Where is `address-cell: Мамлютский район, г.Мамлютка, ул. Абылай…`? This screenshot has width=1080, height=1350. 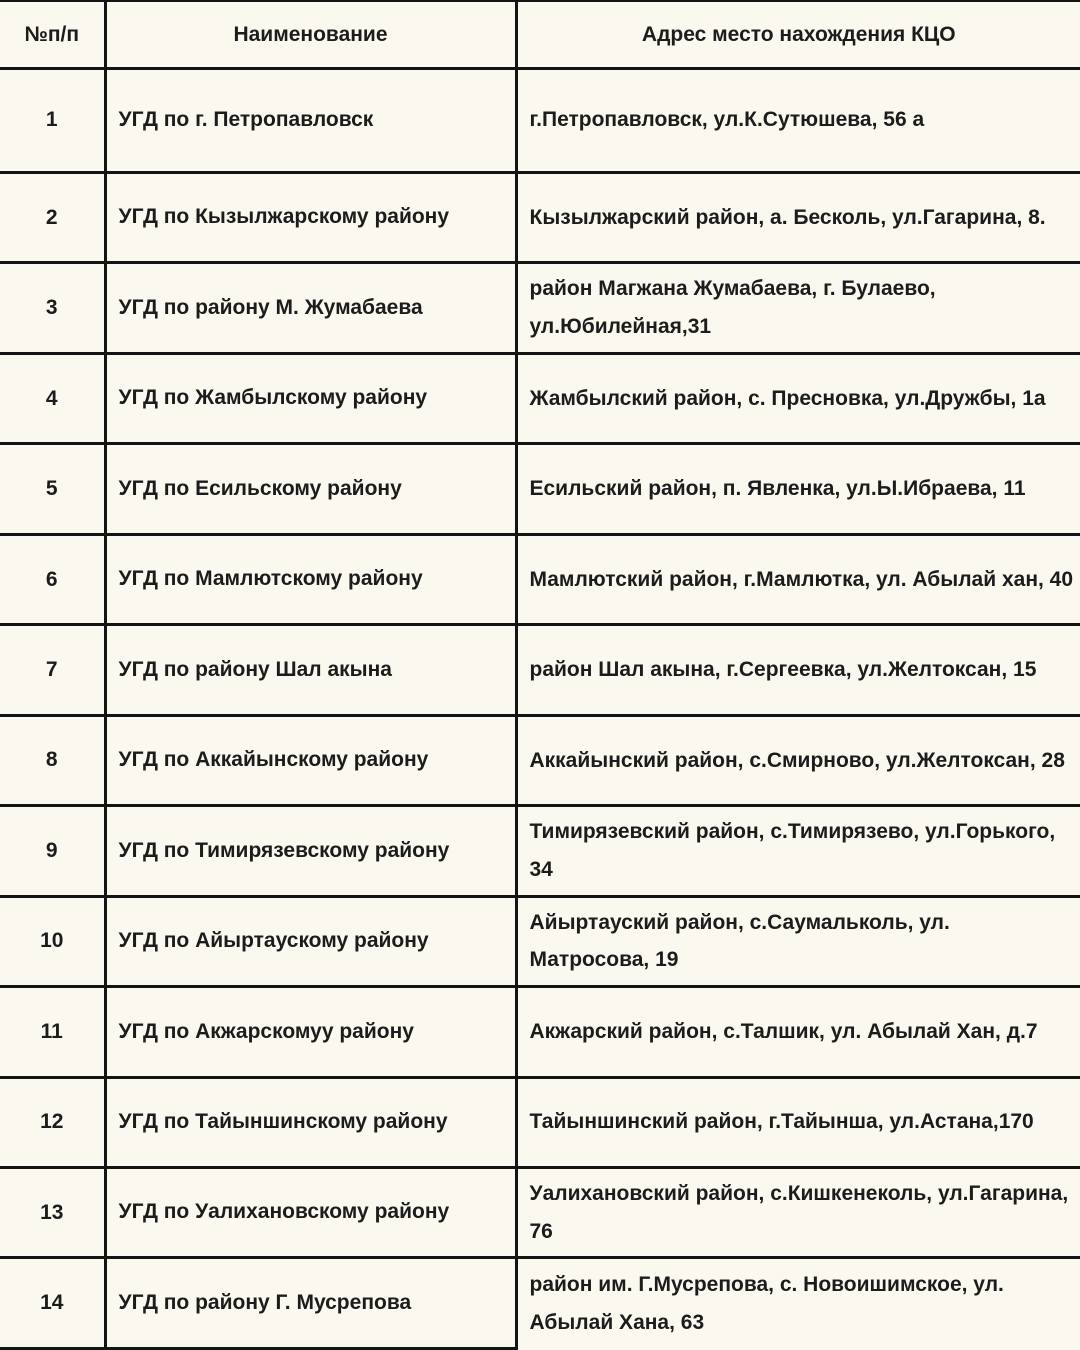 address-cell: Мамлютский район, г.Мамлютка, ул. Абылай… is located at coordinates (798, 580).